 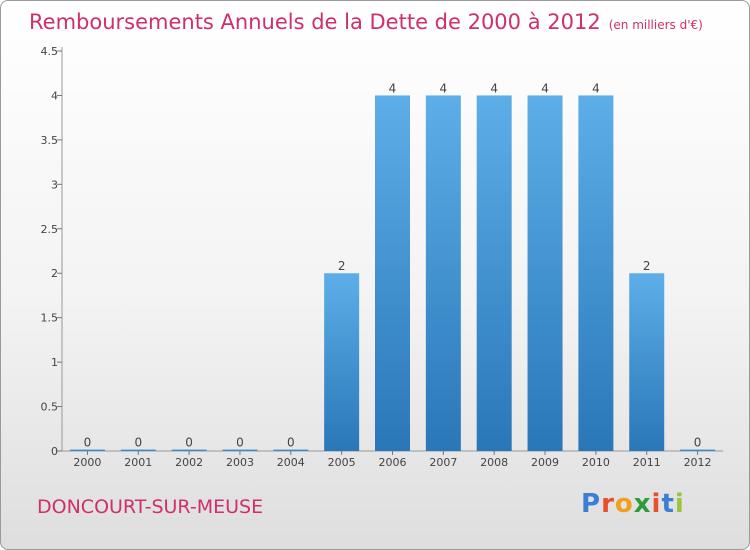 What do you see at coordinates (545, 462) in the screenshot?
I see `x-tick-label: 2009` at bounding box center [545, 462].